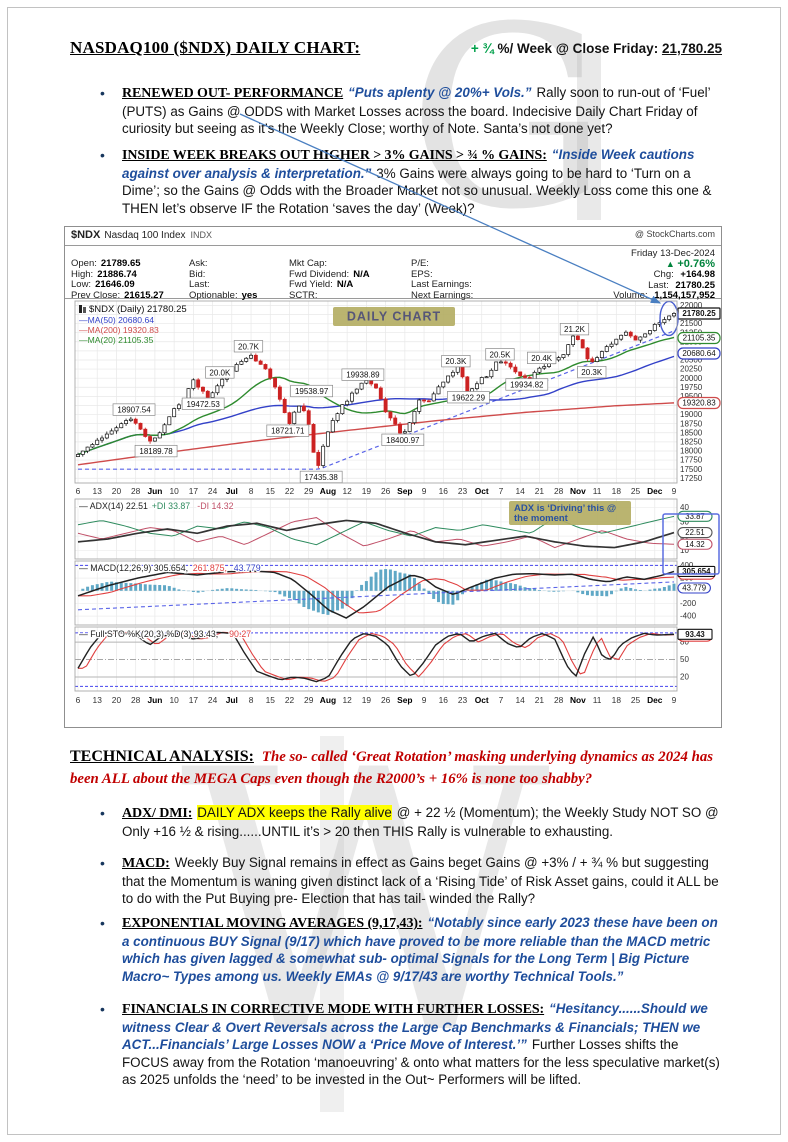  Describe the element at coordinates (691, 414) in the screenshot. I see `svg-text: 19000` at that location.